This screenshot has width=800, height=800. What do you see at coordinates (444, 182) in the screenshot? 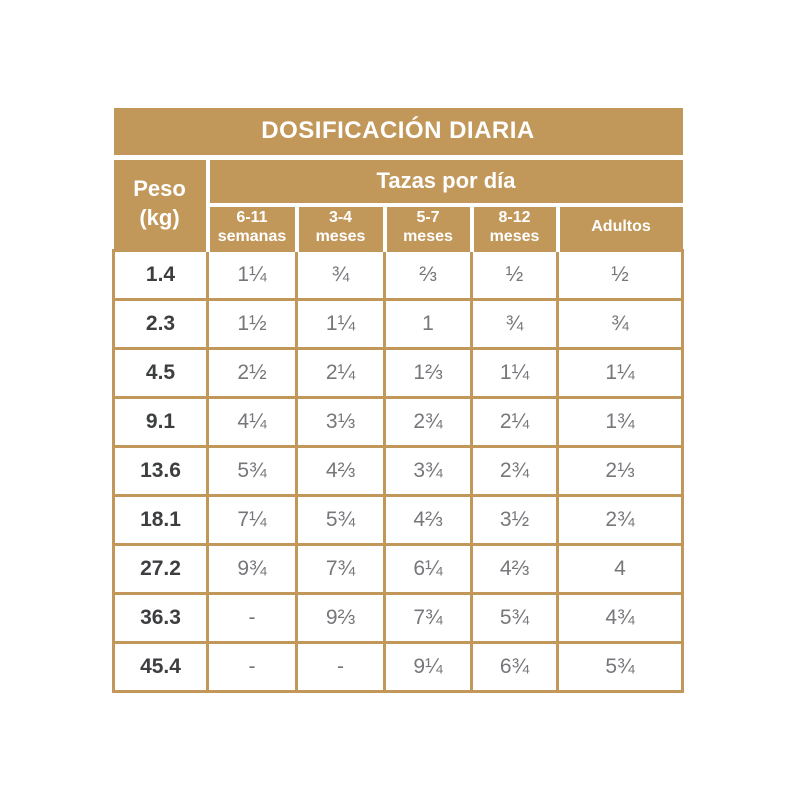
I see `cups-per-day-header: Tazas por día` at bounding box center [444, 182].